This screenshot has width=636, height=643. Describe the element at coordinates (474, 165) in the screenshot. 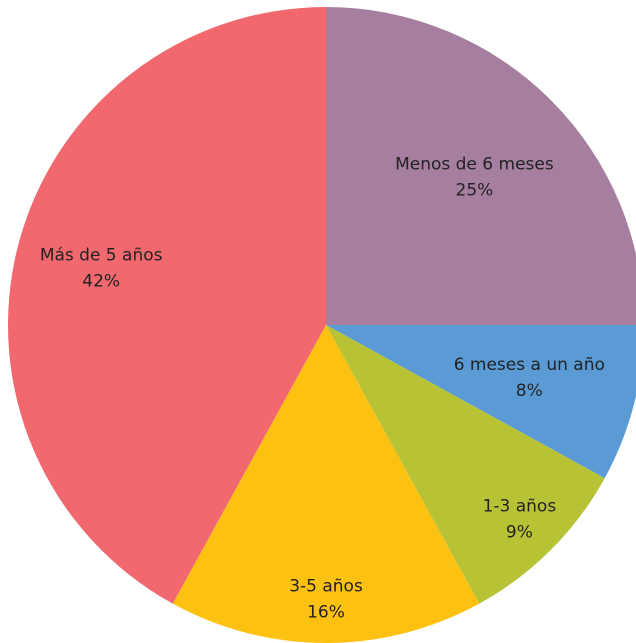

I see `slice-label: Menos de 6 meses` at that location.